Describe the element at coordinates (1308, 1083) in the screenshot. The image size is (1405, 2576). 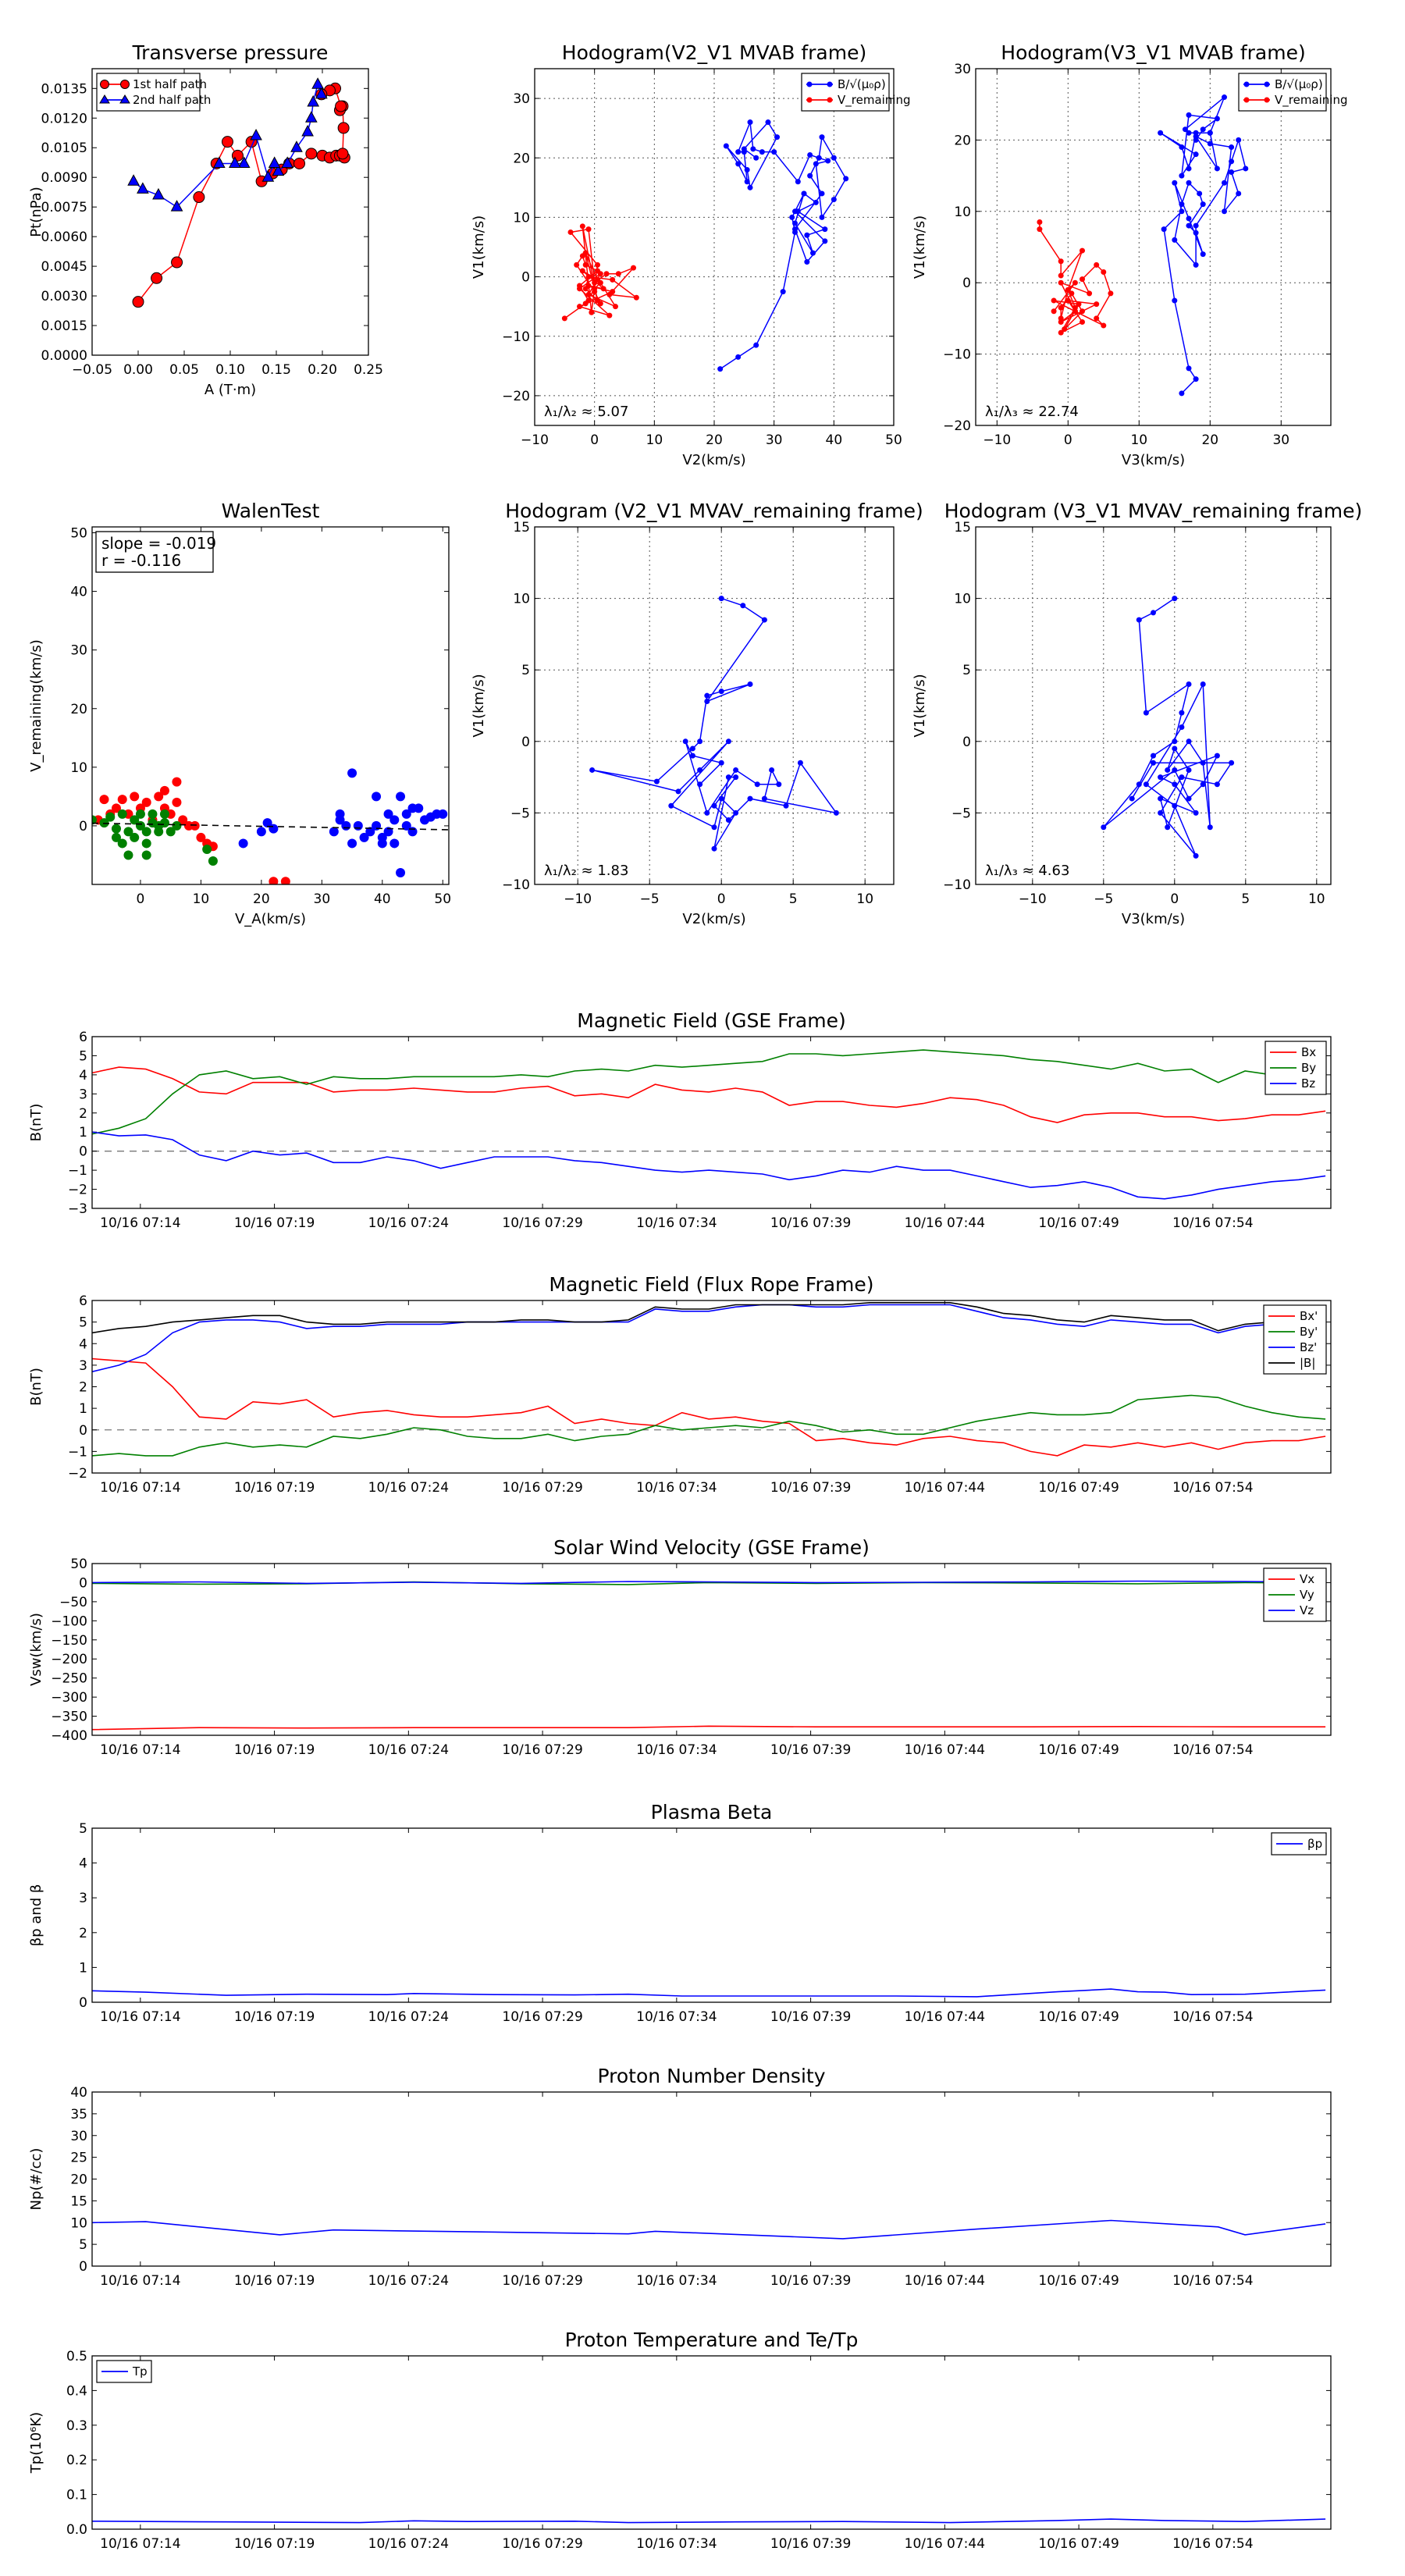
I see `legend-label: Bz` at that location.